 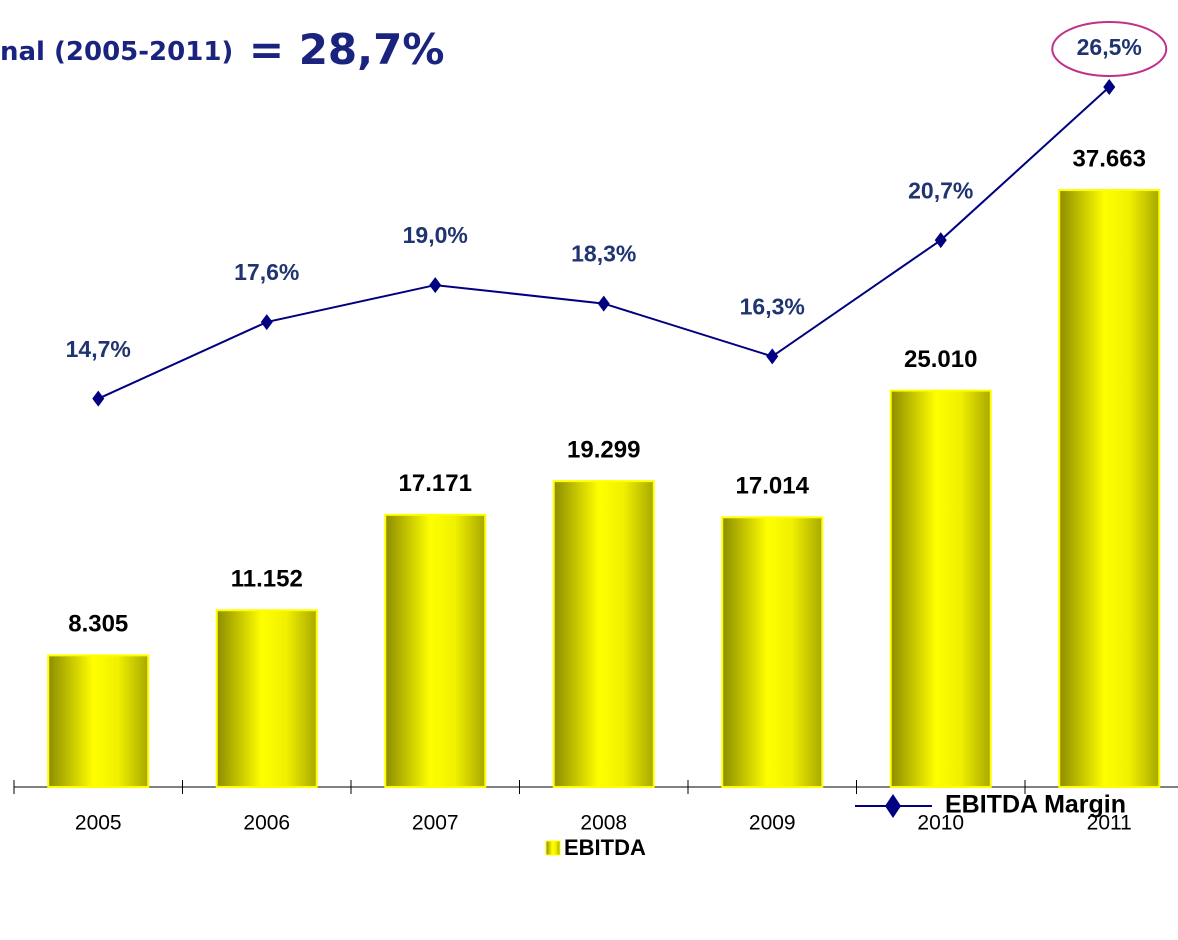 What do you see at coordinates (435, 483) in the screenshot?
I see `bar-value-label: 17.171` at bounding box center [435, 483].